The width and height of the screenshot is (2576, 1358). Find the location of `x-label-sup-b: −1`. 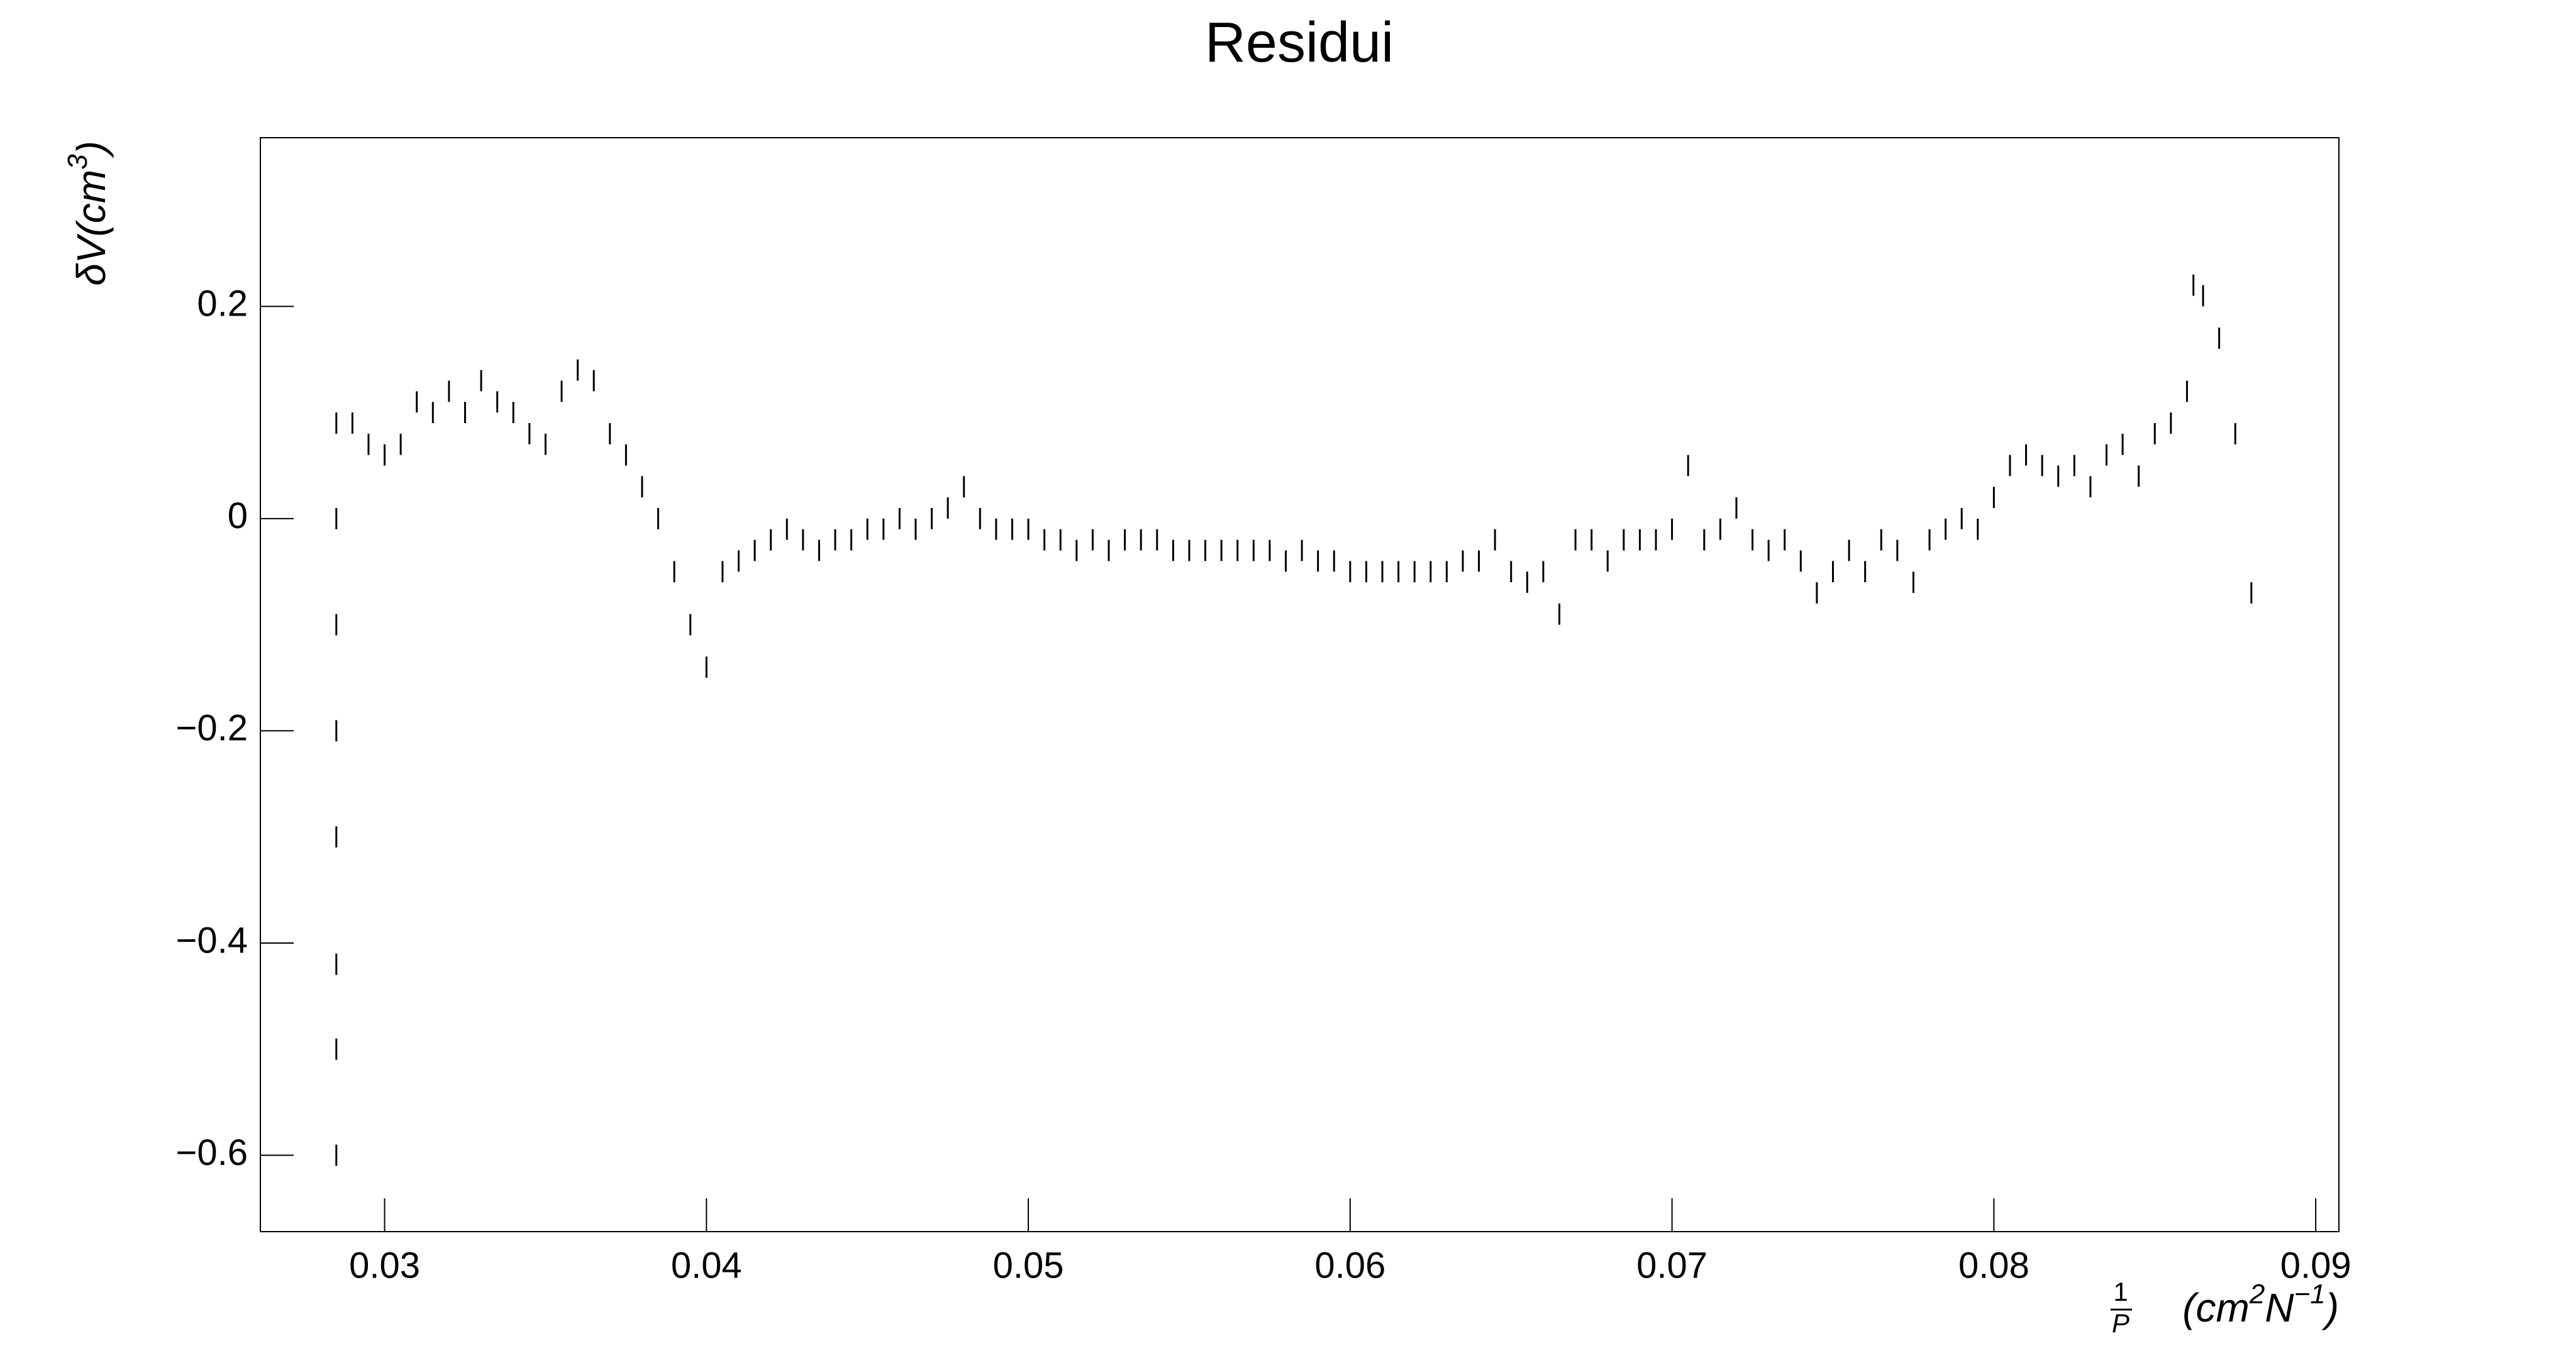

x-label-sup-b: −1 is located at coordinates (2310, 1294).